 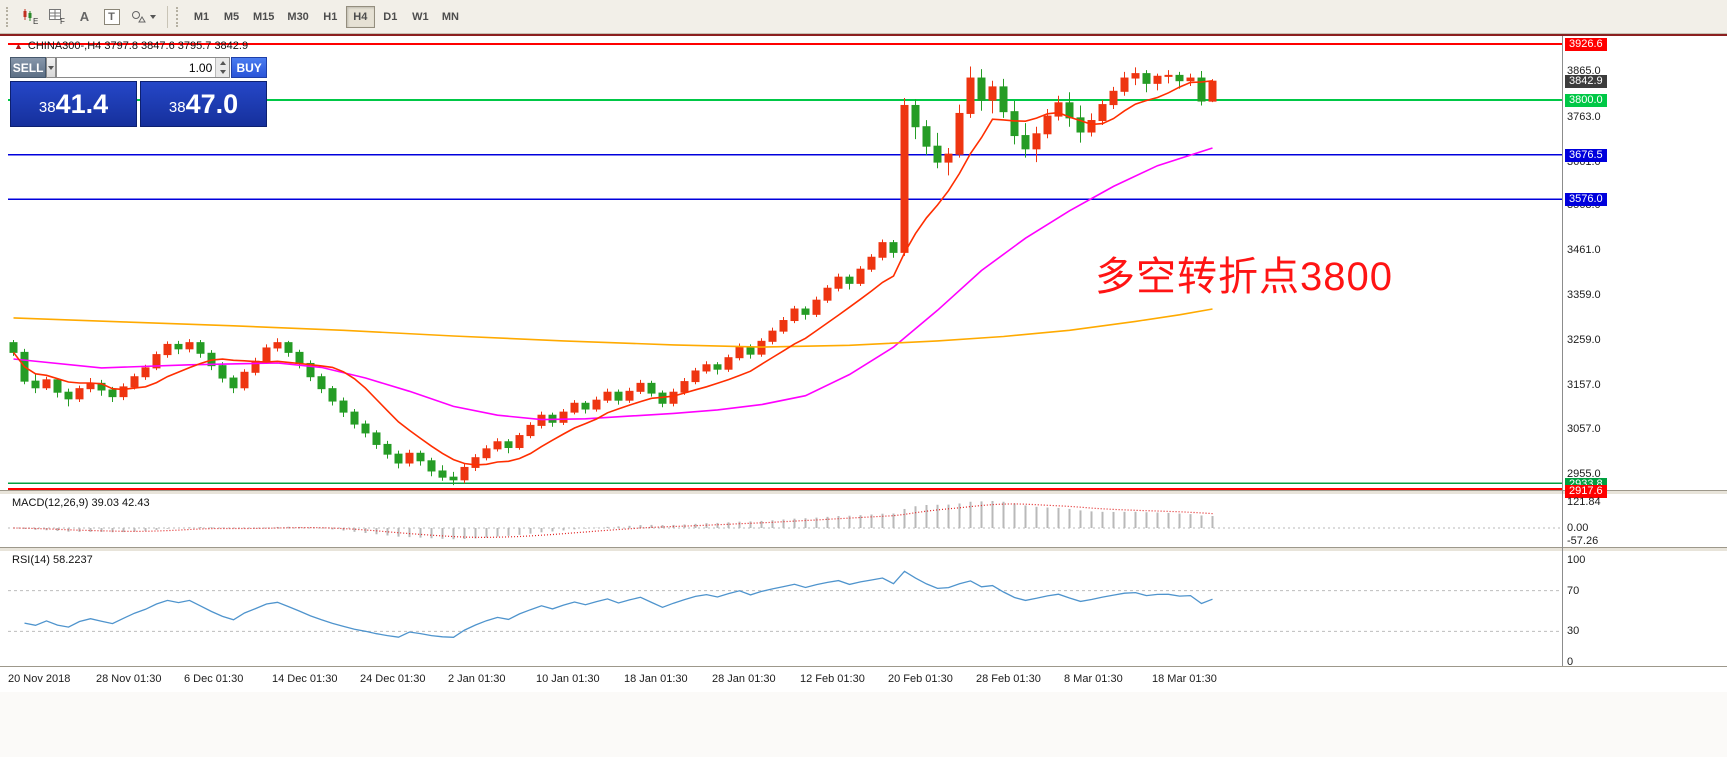 I want to click on price-tick: 3259.0, so click(x=1584, y=339).